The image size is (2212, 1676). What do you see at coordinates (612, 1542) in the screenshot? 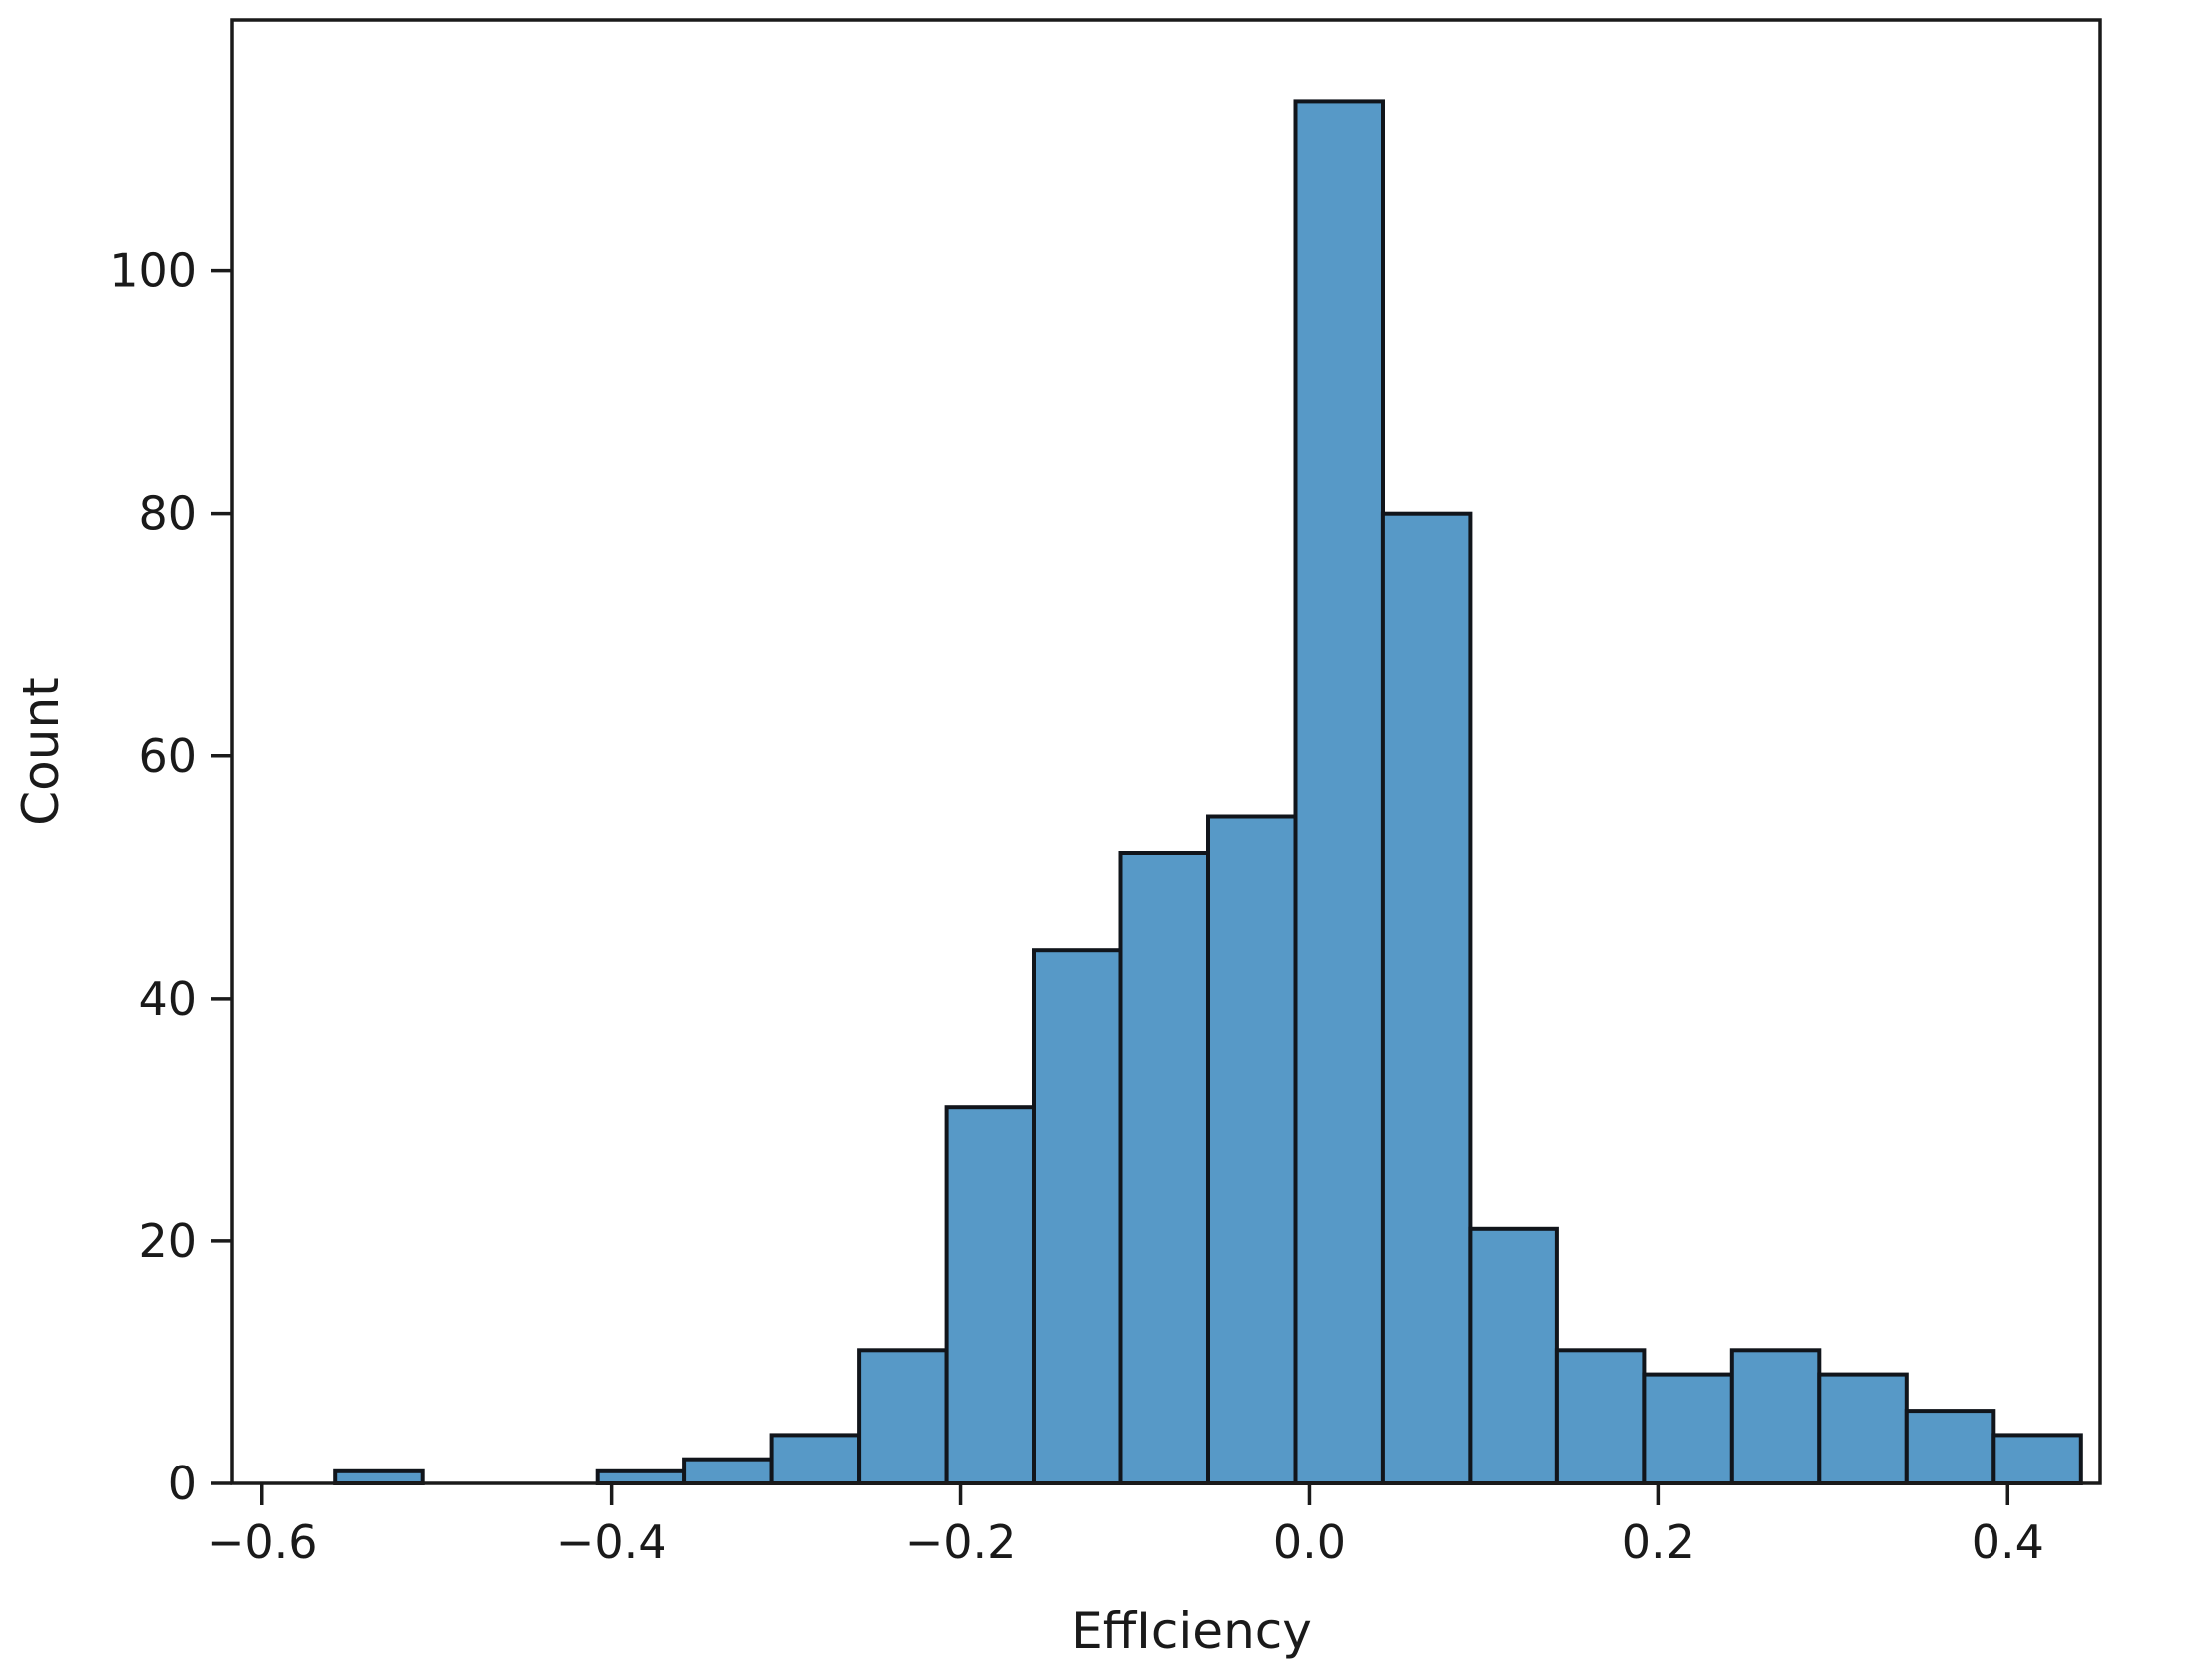
I see `x-tick-label: −0.4` at bounding box center [612, 1542].